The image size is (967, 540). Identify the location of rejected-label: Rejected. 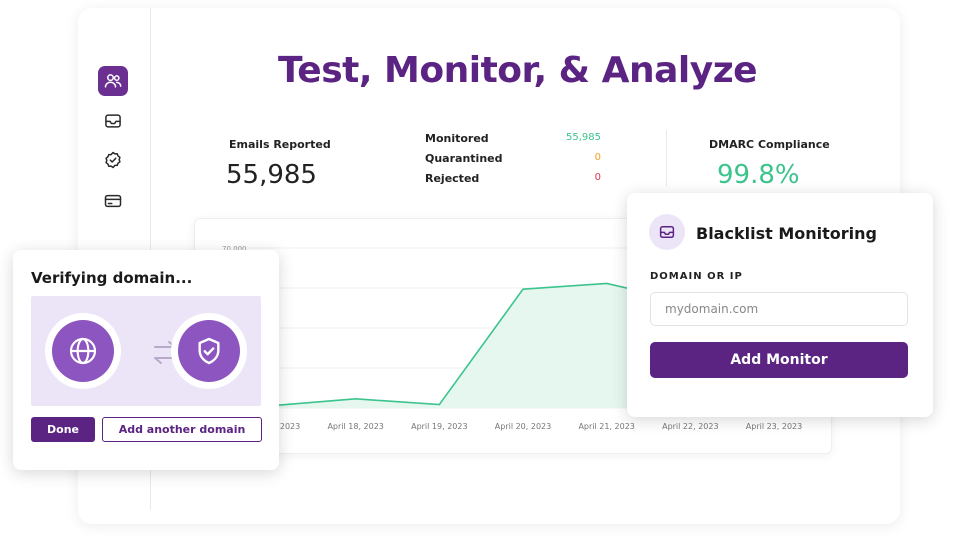
(452, 178).